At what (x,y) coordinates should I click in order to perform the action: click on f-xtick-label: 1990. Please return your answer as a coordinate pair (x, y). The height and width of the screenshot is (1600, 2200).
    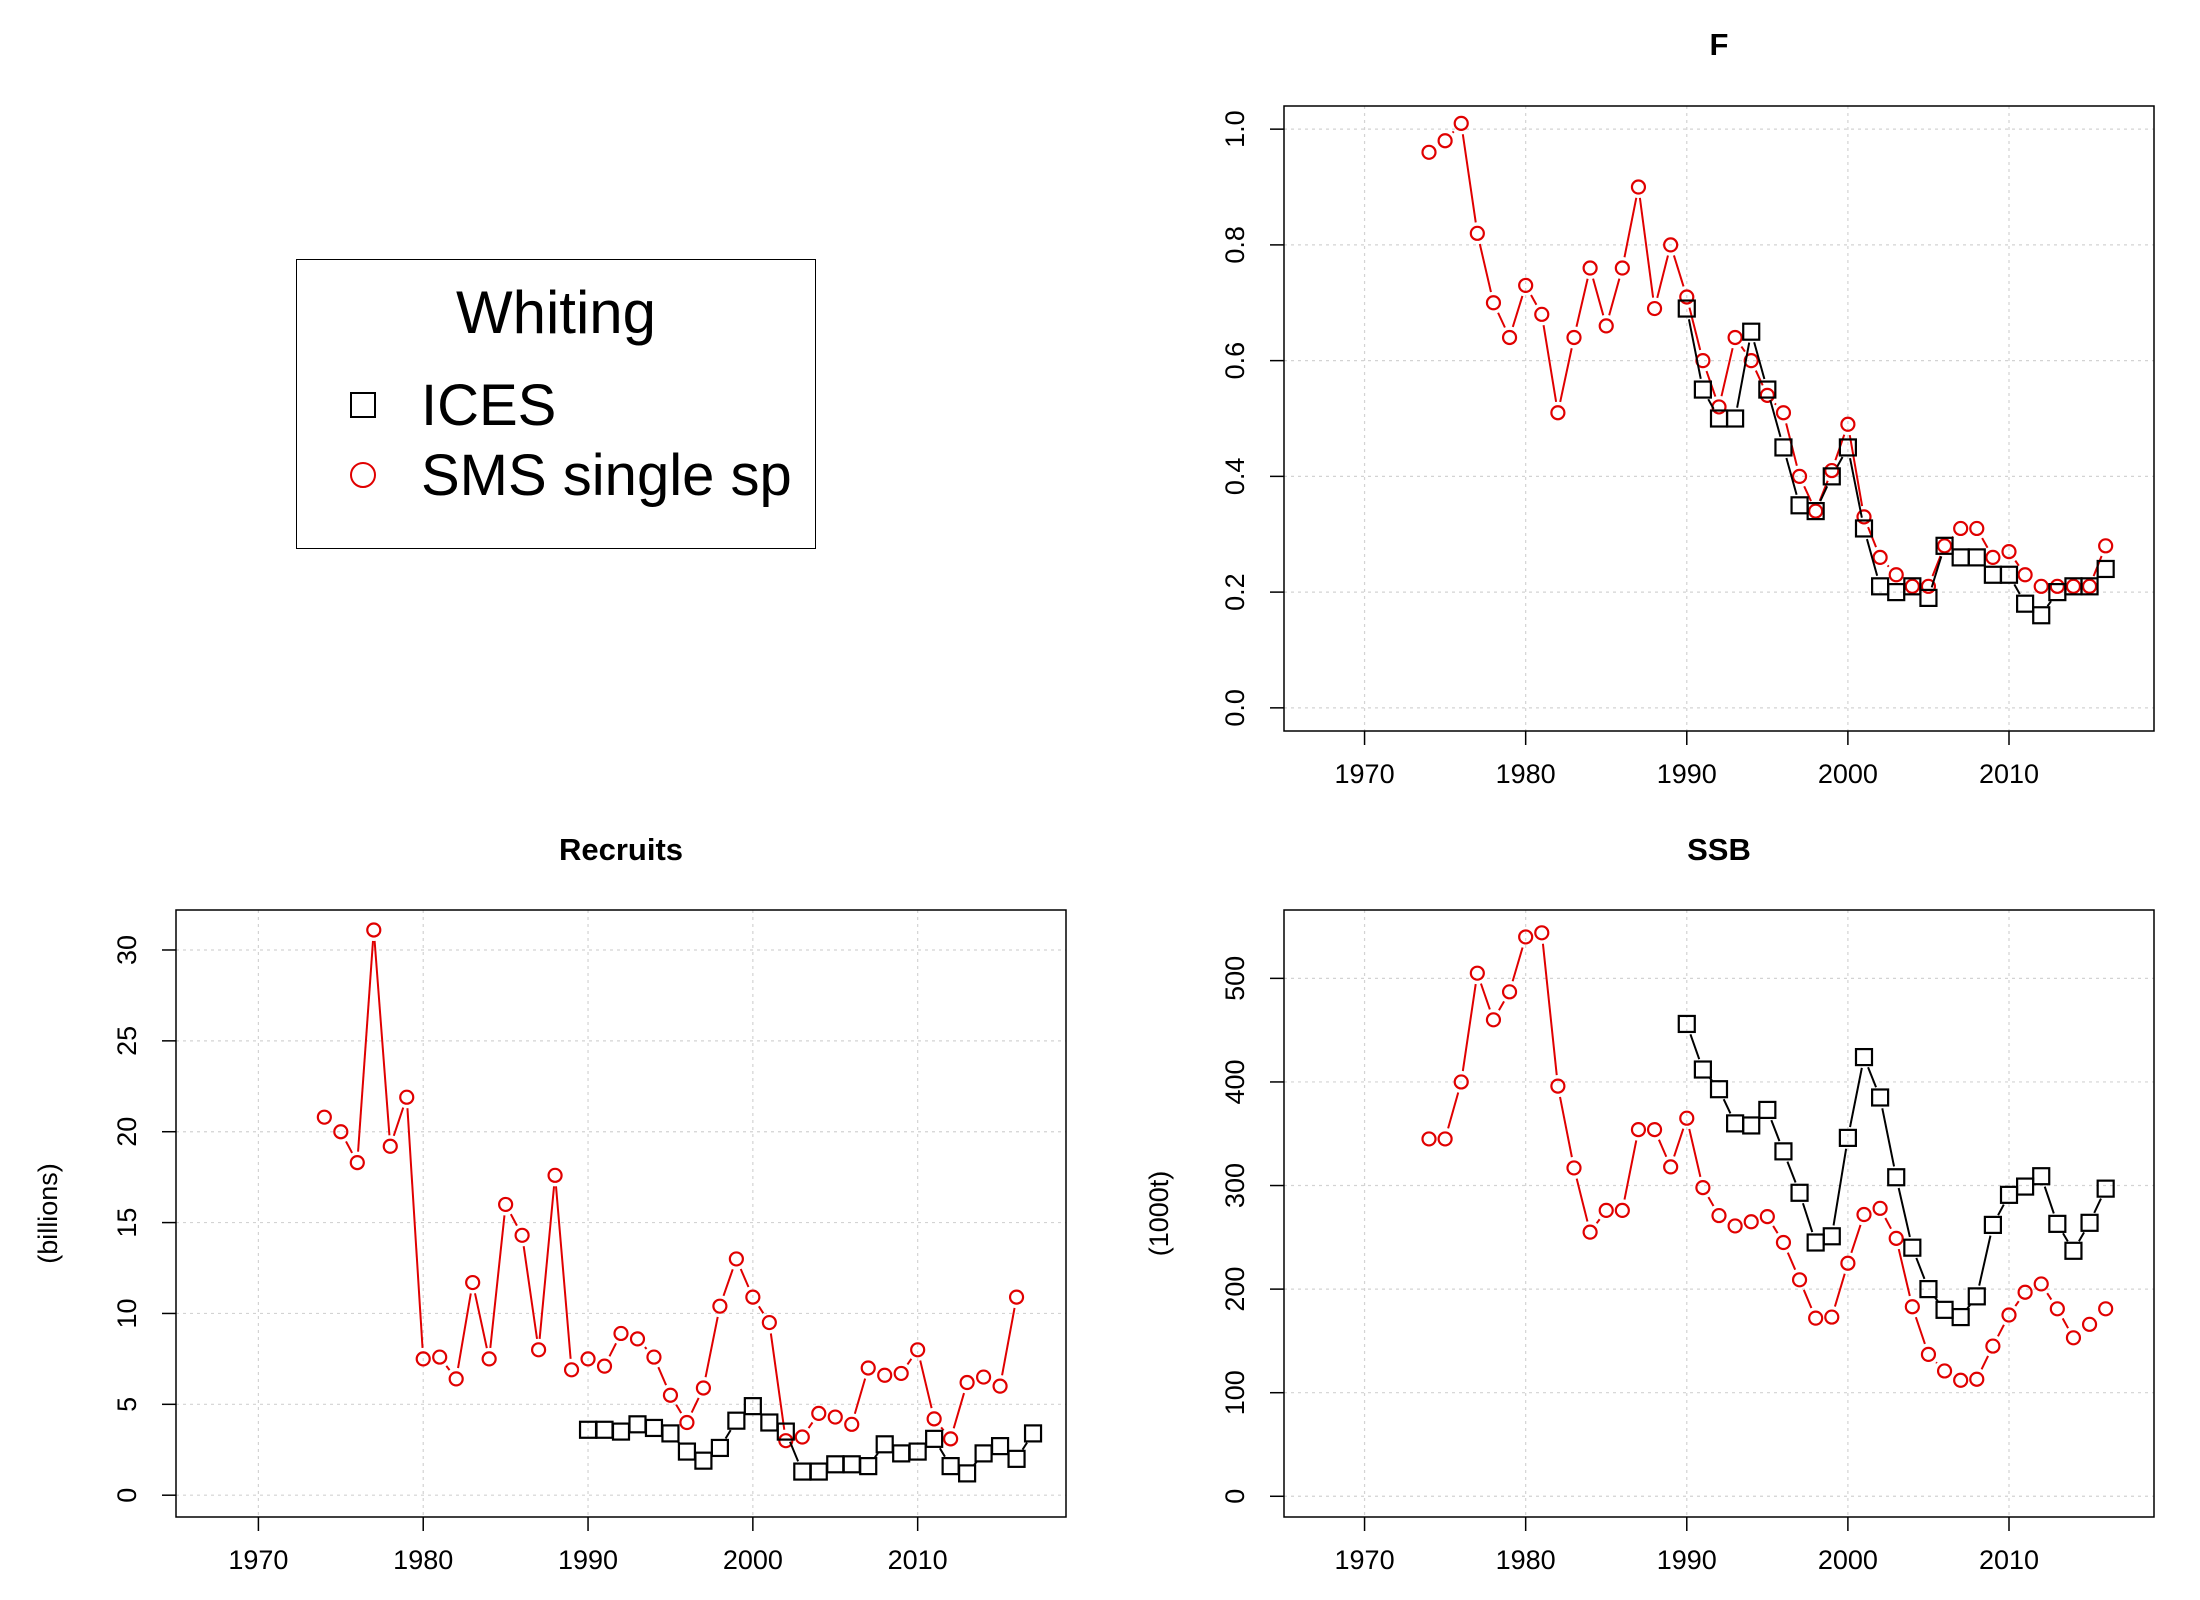
    Looking at the image, I should click on (1687, 774).